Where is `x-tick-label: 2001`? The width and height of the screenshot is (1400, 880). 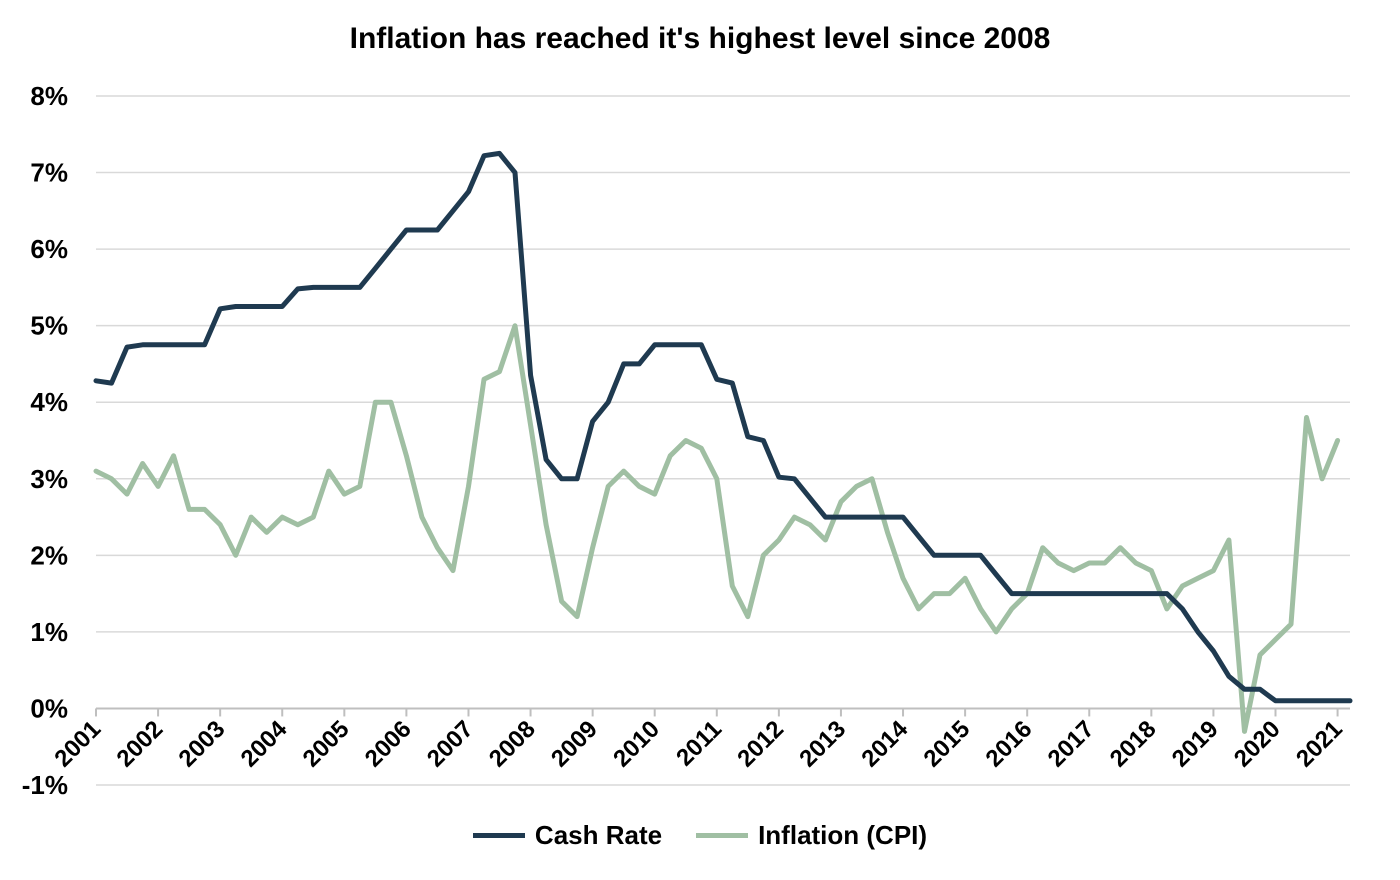
x-tick-label: 2001 is located at coordinates (77, 744).